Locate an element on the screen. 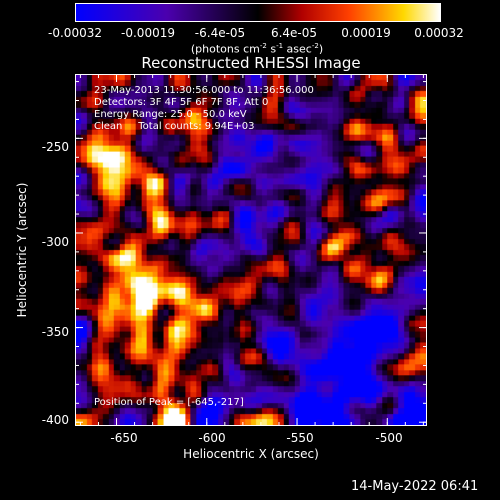  x-tick-label: -650 is located at coordinates (124, 438).